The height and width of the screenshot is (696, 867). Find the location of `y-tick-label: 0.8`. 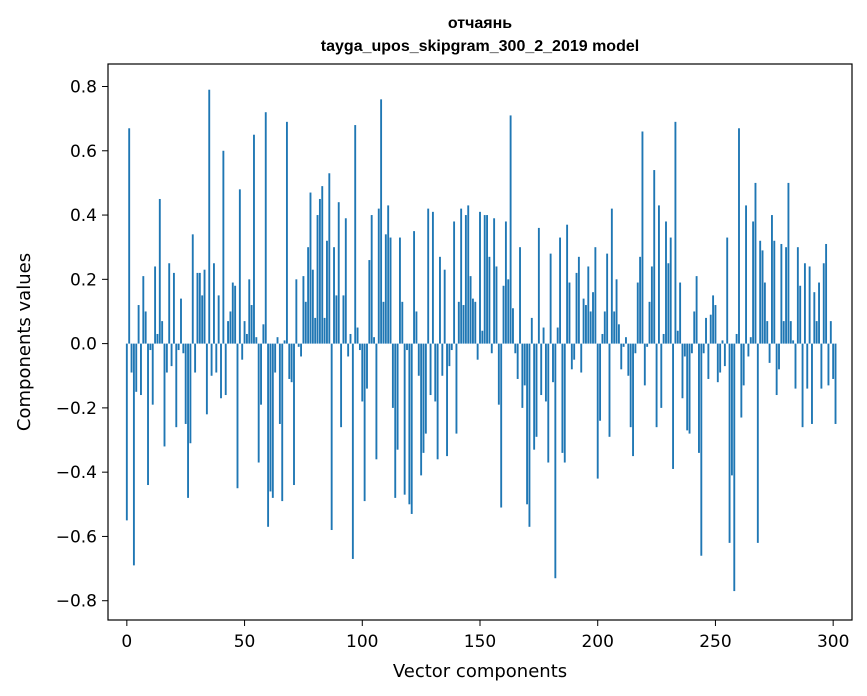

y-tick-label: 0.8 is located at coordinates (83, 87).